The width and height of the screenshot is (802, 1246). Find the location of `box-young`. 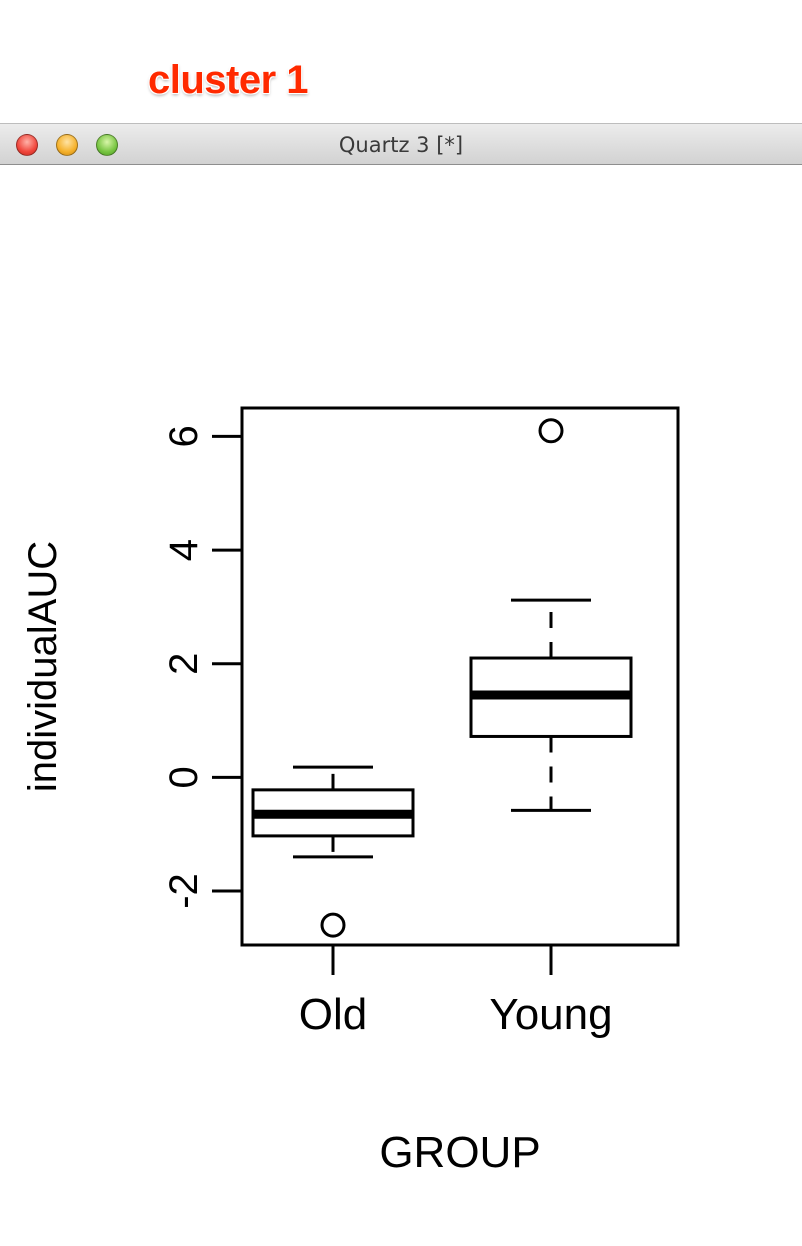

box-young is located at coordinates (551, 615).